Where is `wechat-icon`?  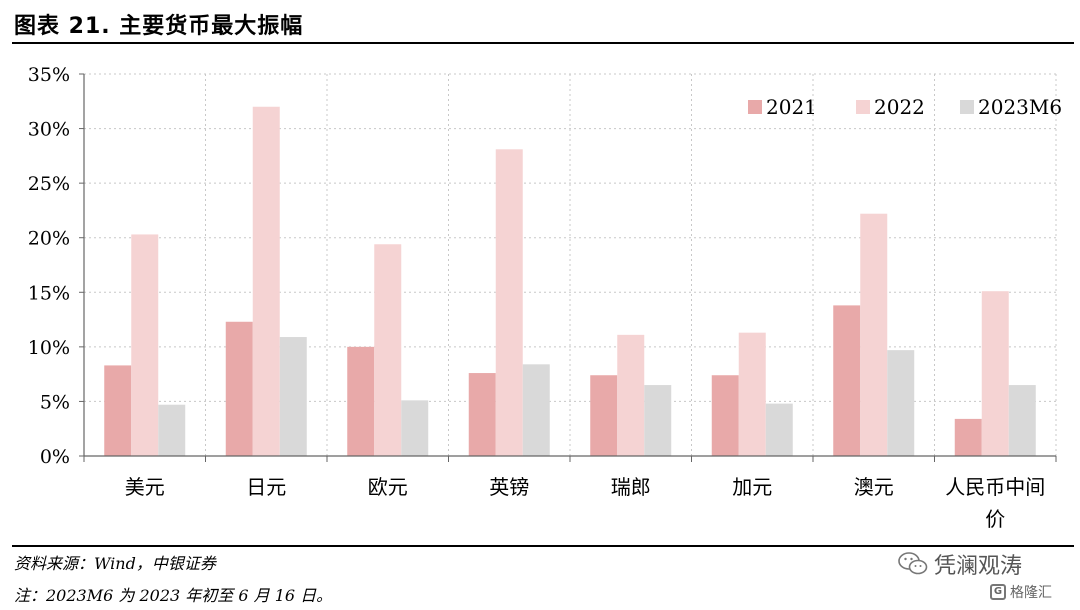
wechat-icon is located at coordinates (913, 563).